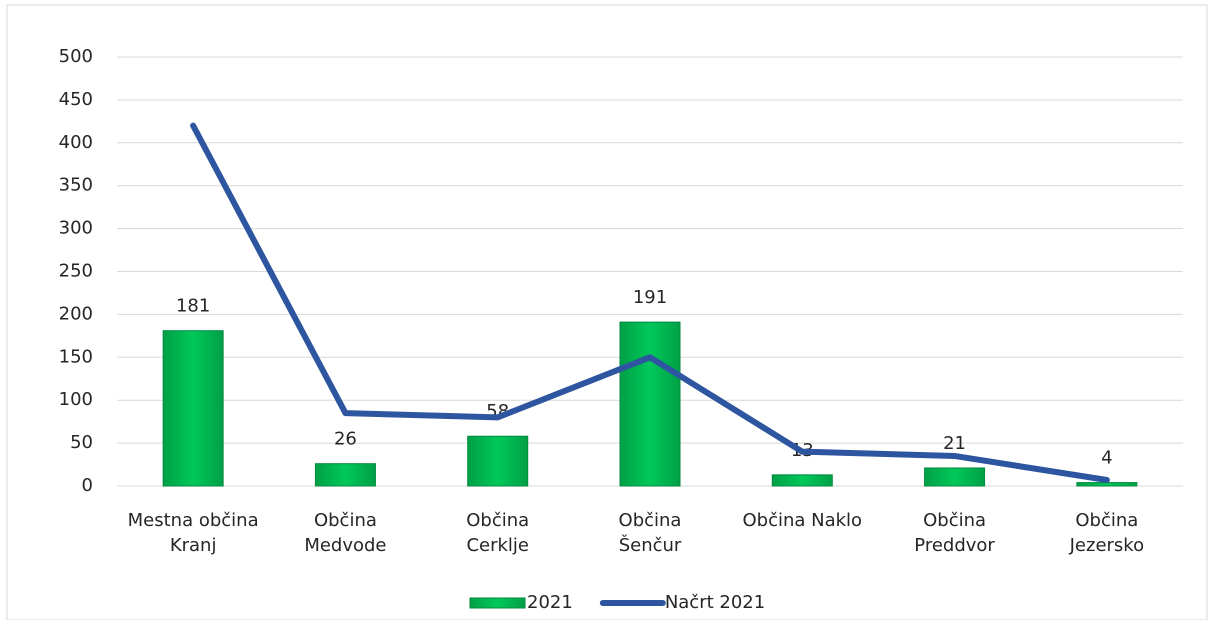 Image resolution: width=1213 pixels, height=620 pixels. Describe the element at coordinates (650, 297) in the screenshot. I see `data-label: 191` at that location.